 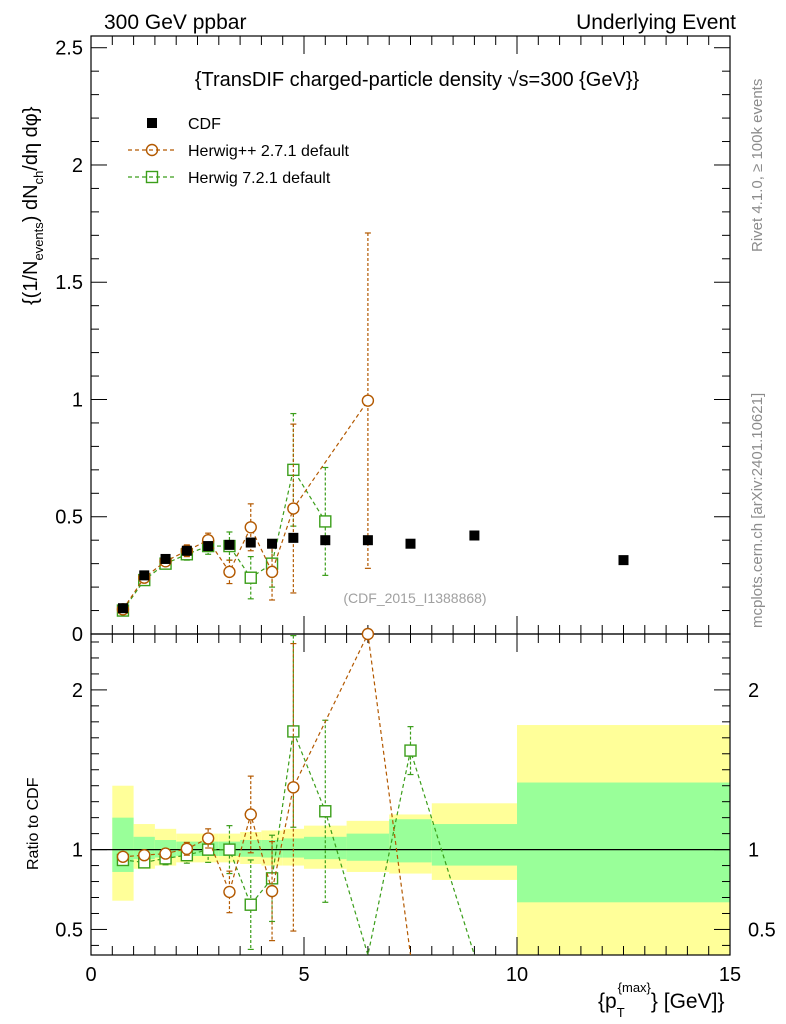 I want to click on legend-label-herwig7: Herwig 7.2.1 default, so click(x=259, y=178).